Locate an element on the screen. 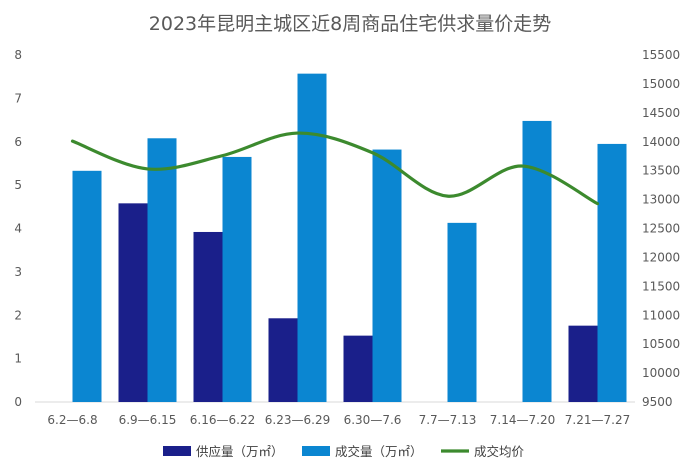 Image resolution: width=700 pixels, height=475 pixels. y-left-tick-label: 1 is located at coordinates (18, 359).